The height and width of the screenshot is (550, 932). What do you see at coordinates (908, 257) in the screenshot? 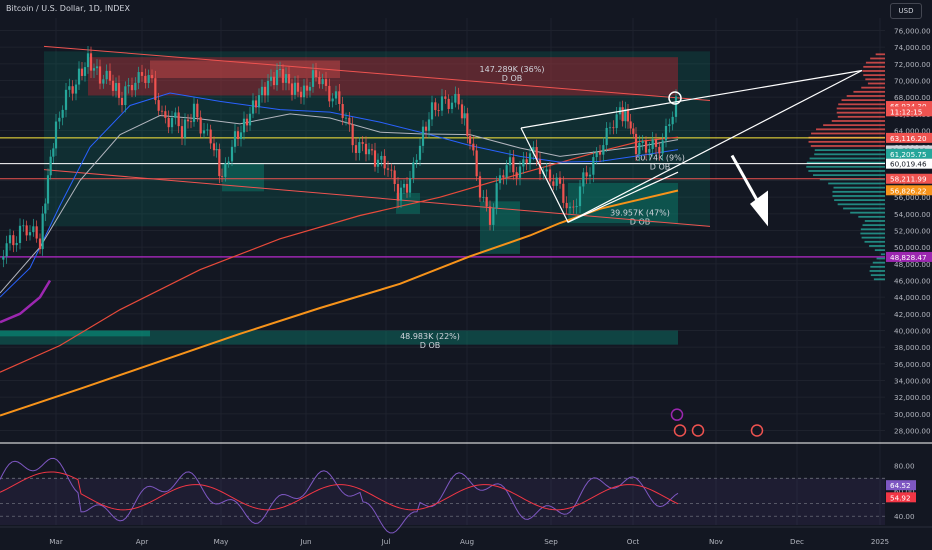
I see `price-label: 48,828.47` at bounding box center [908, 257].